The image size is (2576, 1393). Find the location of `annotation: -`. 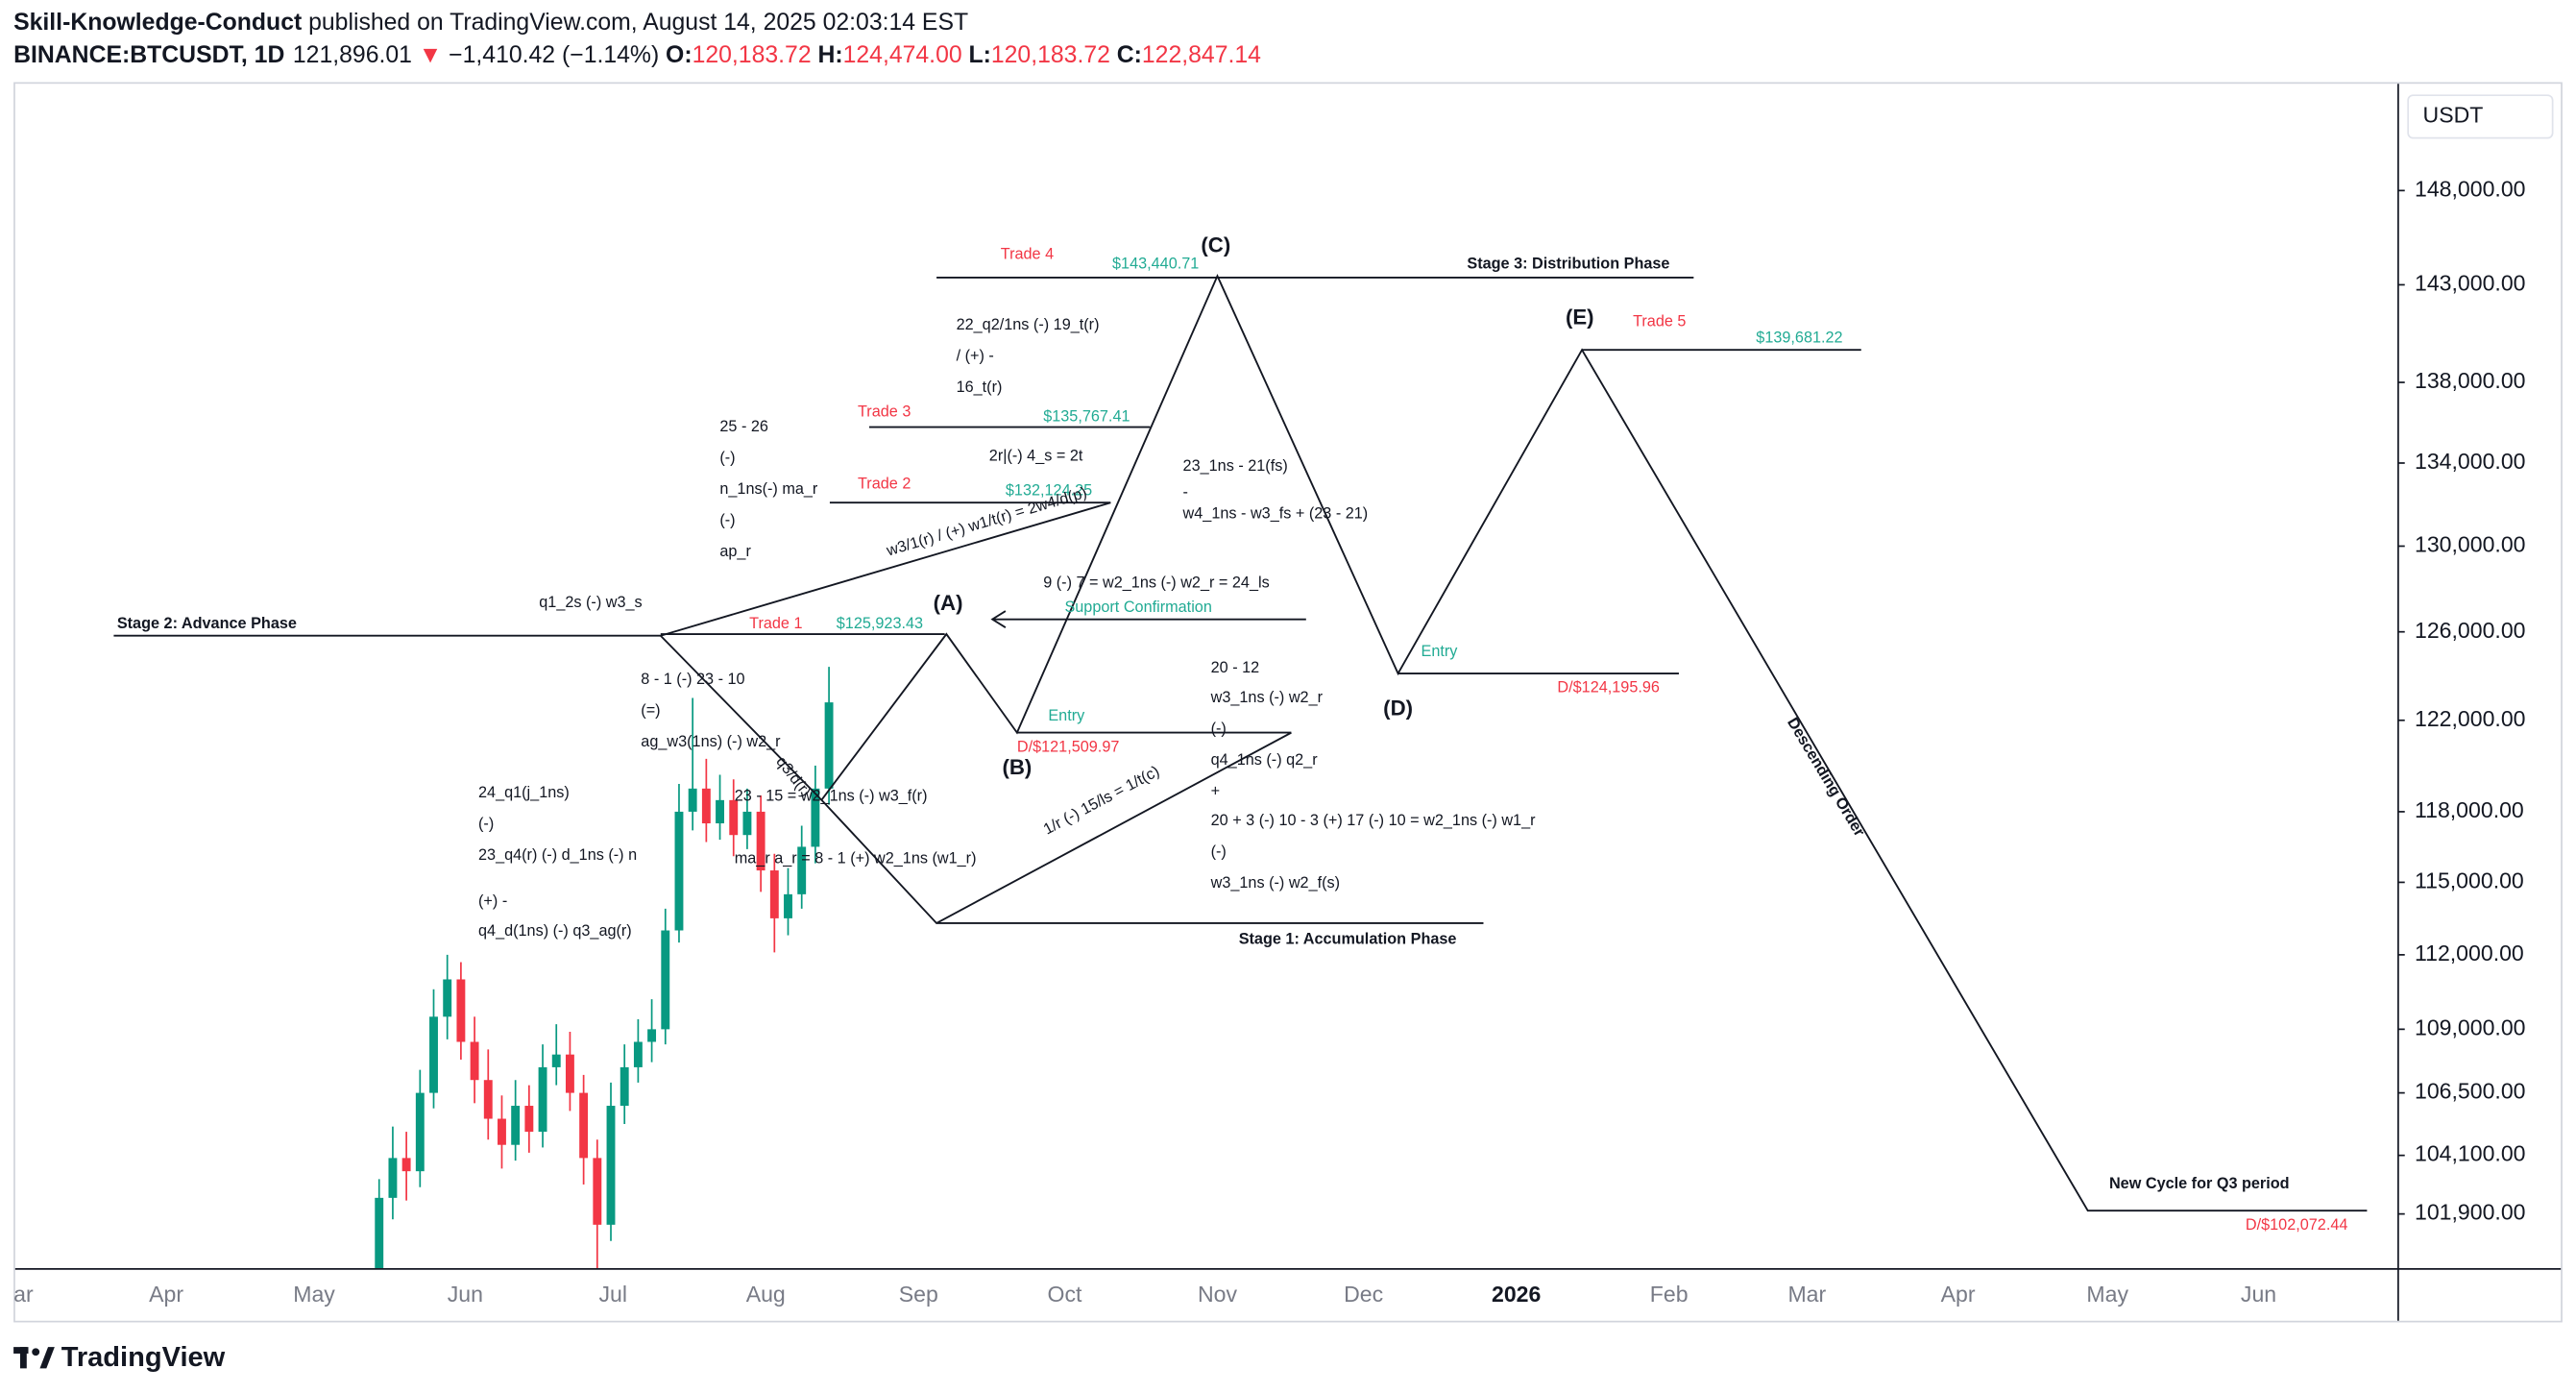

annotation: - is located at coordinates (1186, 492).